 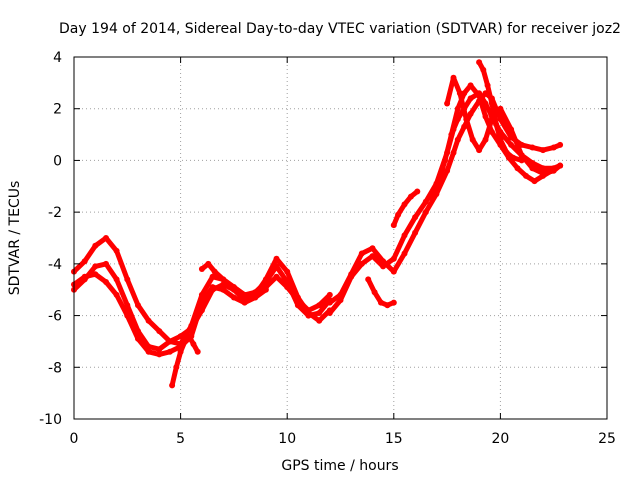 What do you see at coordinates (55, 368) in the screenshot?
I see `y-tick-label: -8` at bounding box center [55, 368].